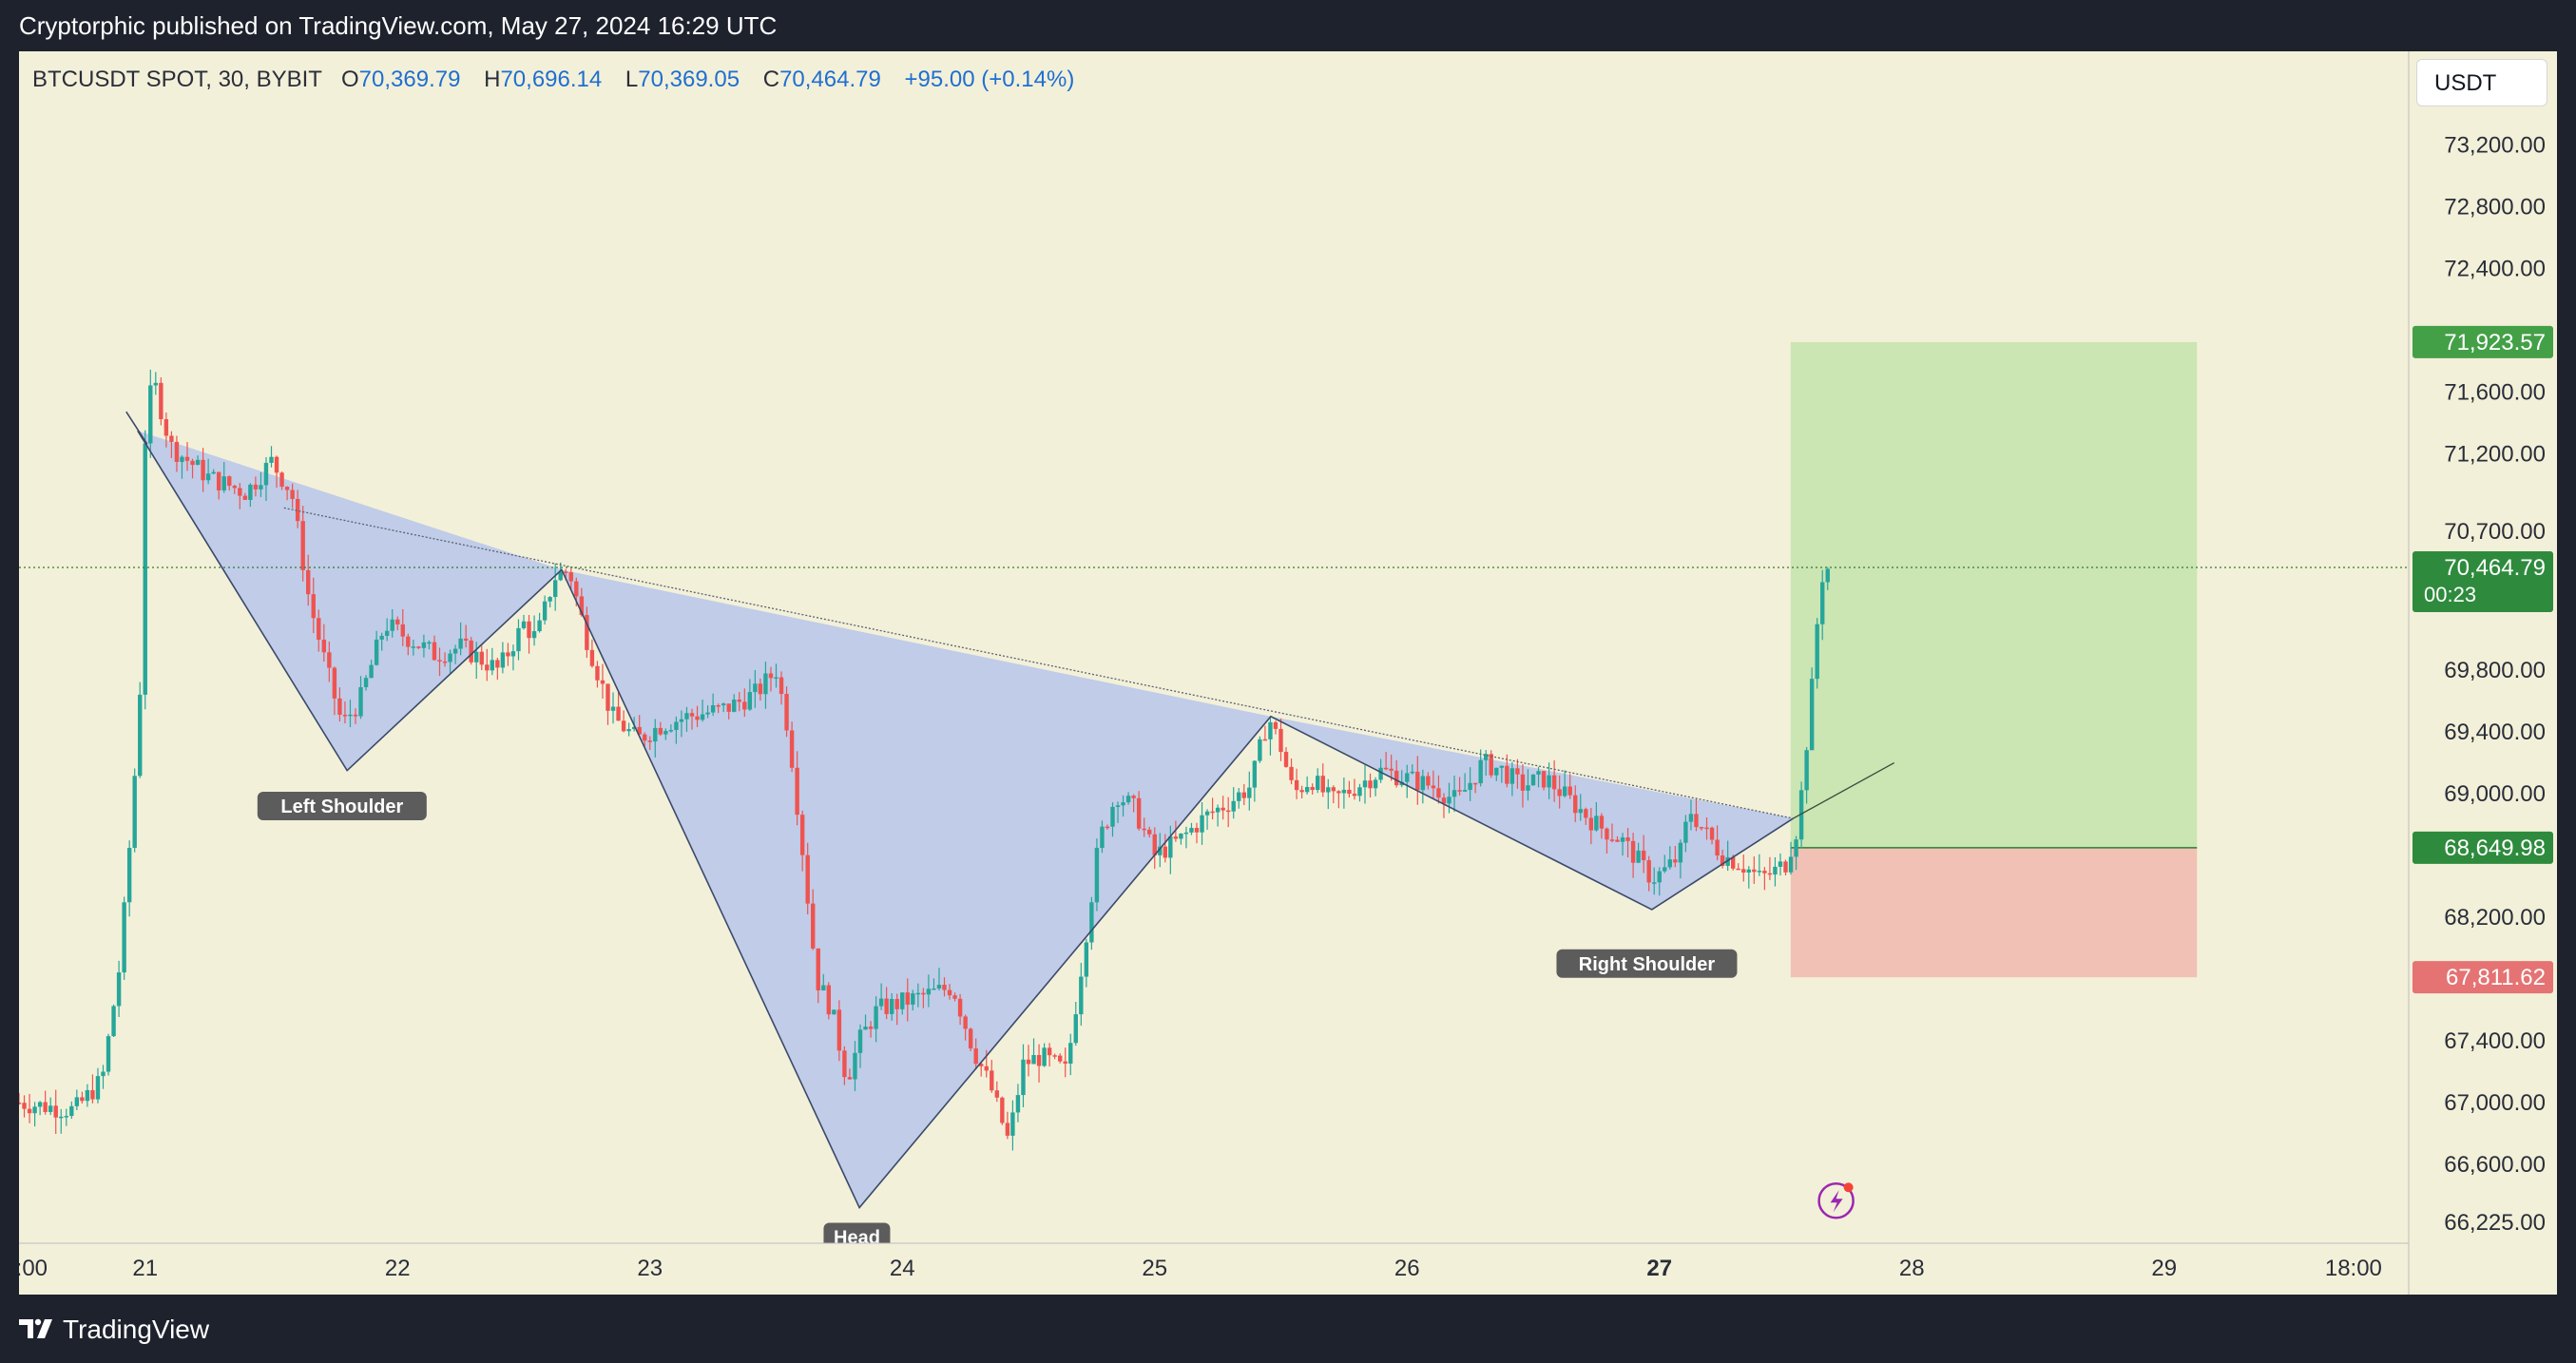 This screenshot has width=2576, height=1363. Describe the element at coordinates (177, 79) in the screenshot. I see `symbol-name: BTCUSDT SPOT, 30, BYBIT` at that location.